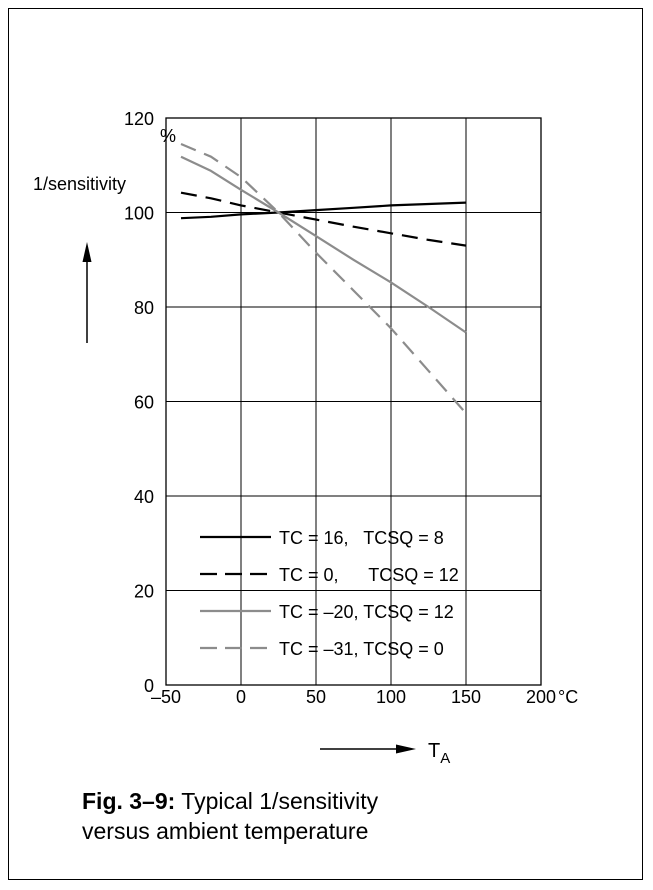 This screenshot has height=890, width=653. What do you see at coordinates (144, 403) in the screenshot?
I see `y-tick-label: 60` at bounding box center [144, 403].